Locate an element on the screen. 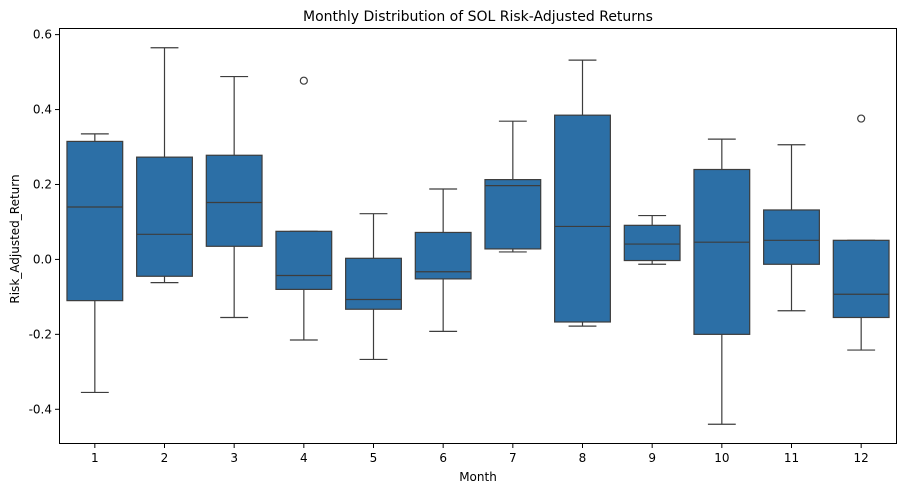 The image size is (905, 492). y-tick-label: 0.2 is located at coordinates (42, 184).